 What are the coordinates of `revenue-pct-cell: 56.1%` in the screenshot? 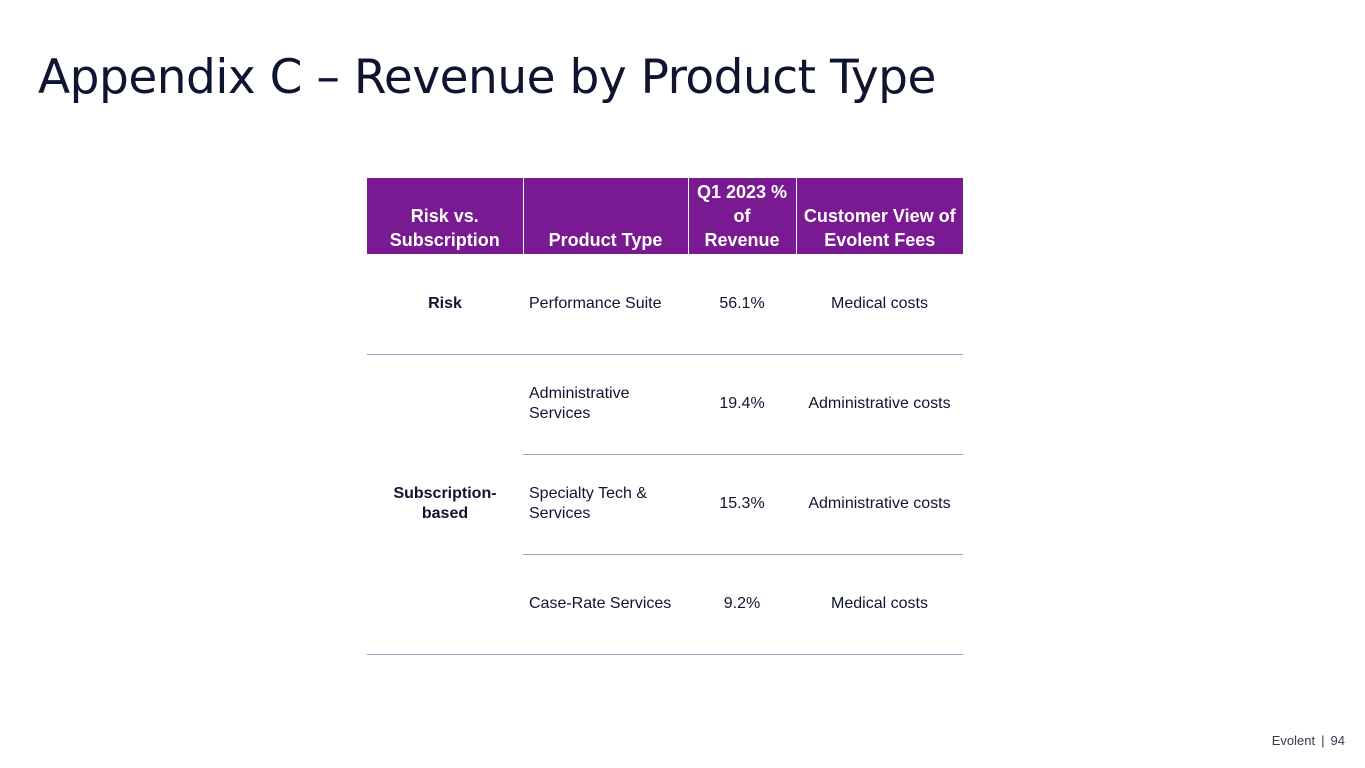 It's located at (742, 304).